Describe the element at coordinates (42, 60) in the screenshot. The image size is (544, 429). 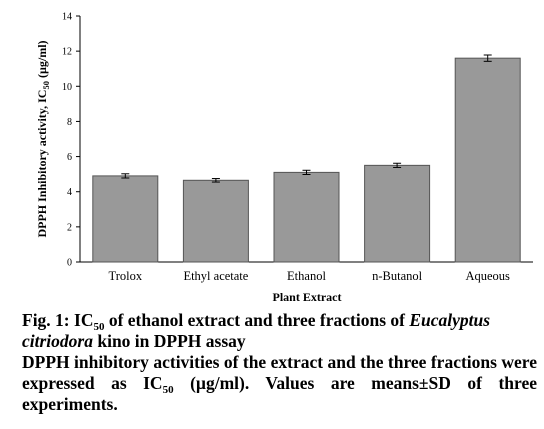
I see `y-axis-title-unit: (µg/ml)` at that location.